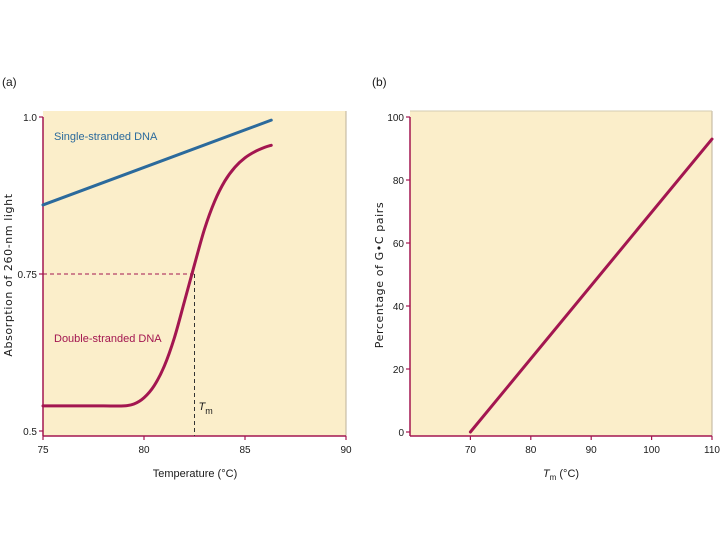  I want to click on panel-a-xtick-label: 90, so click(346, 450).